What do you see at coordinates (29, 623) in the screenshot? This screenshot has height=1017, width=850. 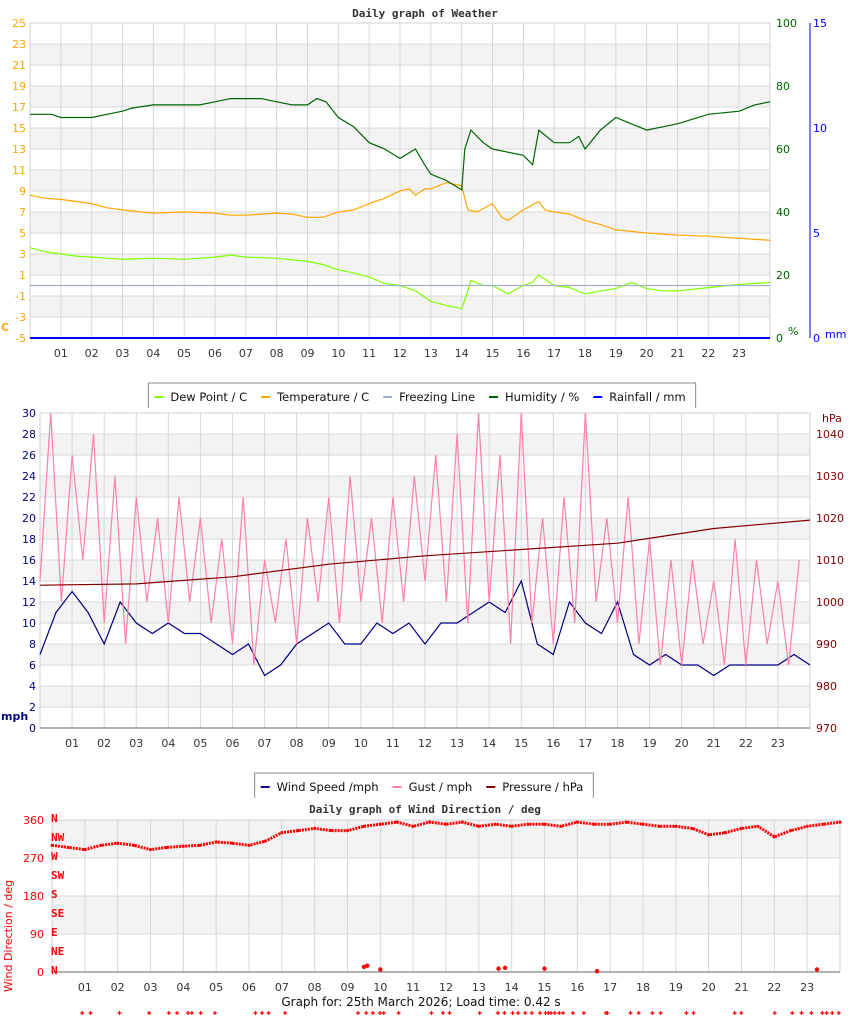 I see `y-tick-label: 10` at bounding box center [29, 623].